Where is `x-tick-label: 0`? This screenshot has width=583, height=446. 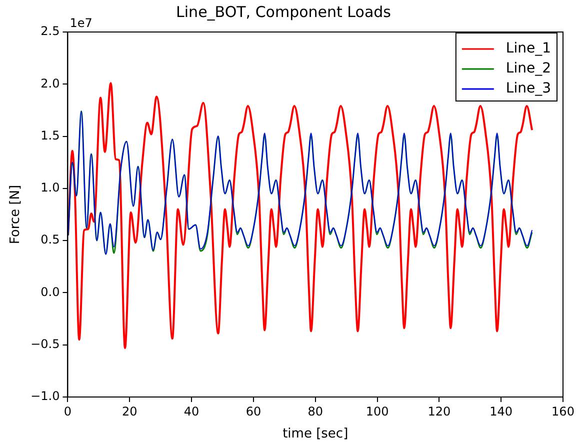
x-tick-label: 0 is located at coordinates (68, 411).